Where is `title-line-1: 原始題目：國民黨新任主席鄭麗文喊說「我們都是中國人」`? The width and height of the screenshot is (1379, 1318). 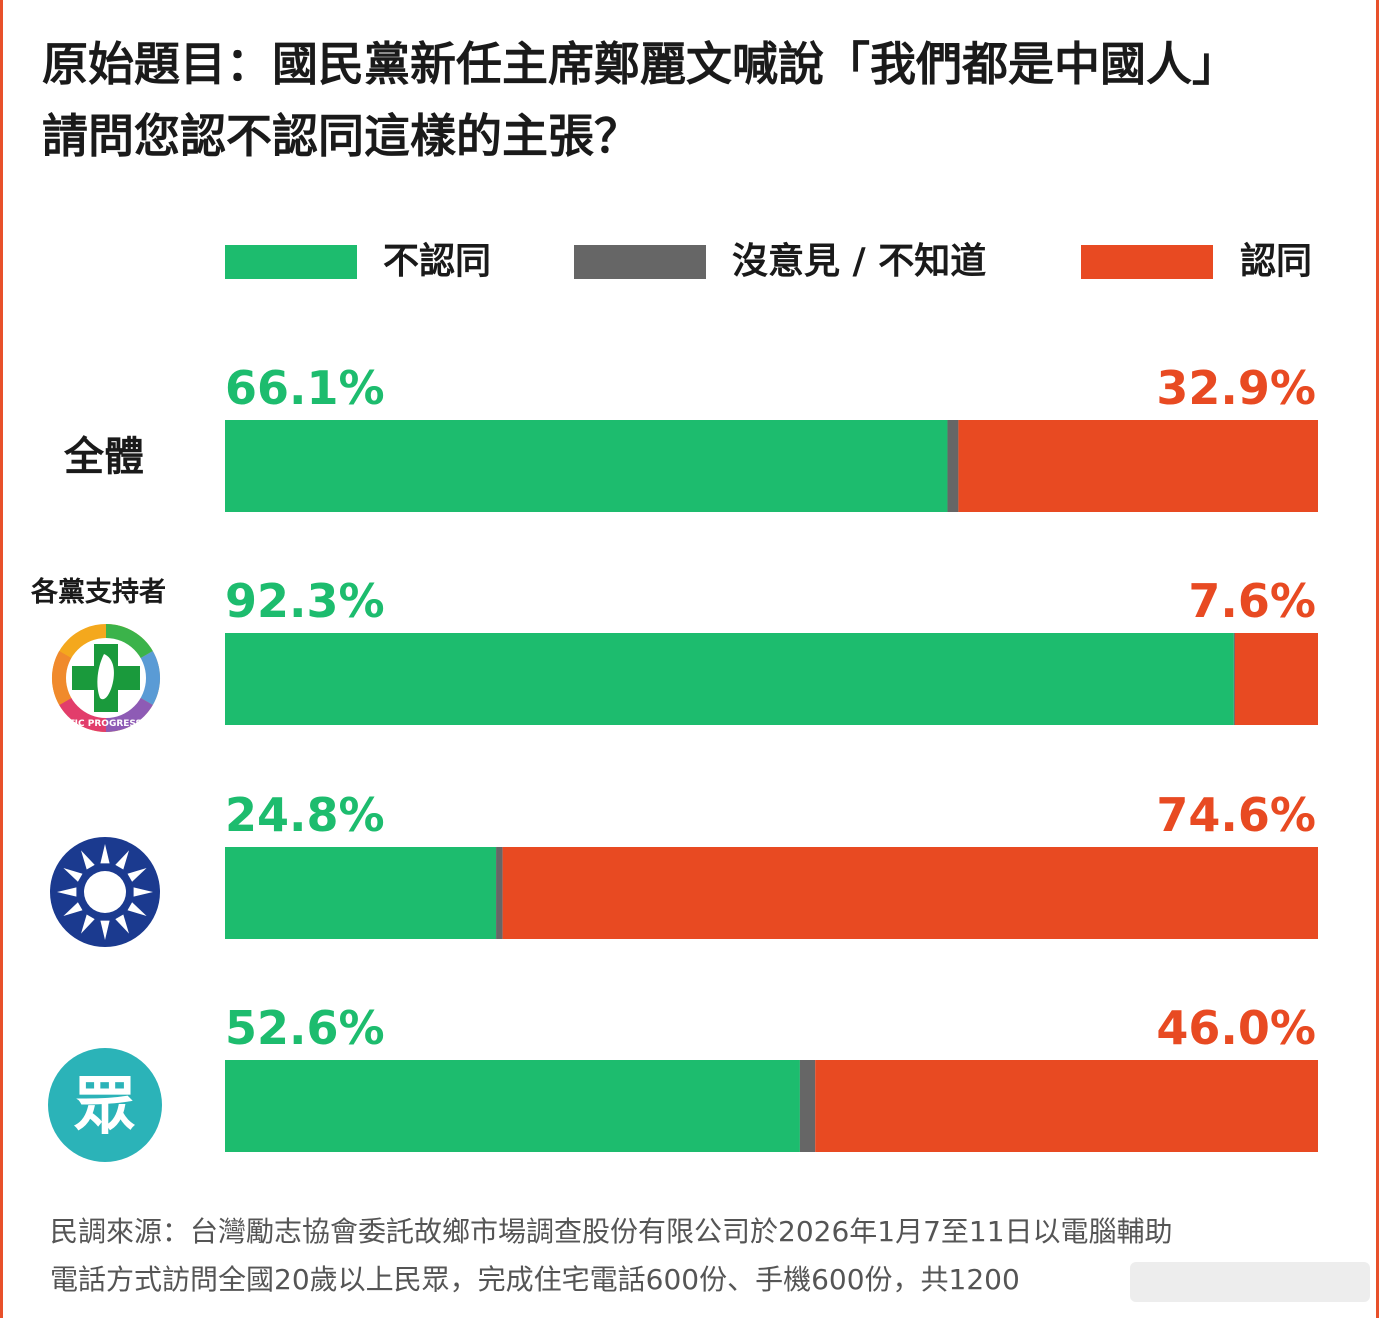
title-line-1: 原始題目：國民黨新任主席鄭麗文喊說「我們都是中國人」 is located at coordinates (640, 64).